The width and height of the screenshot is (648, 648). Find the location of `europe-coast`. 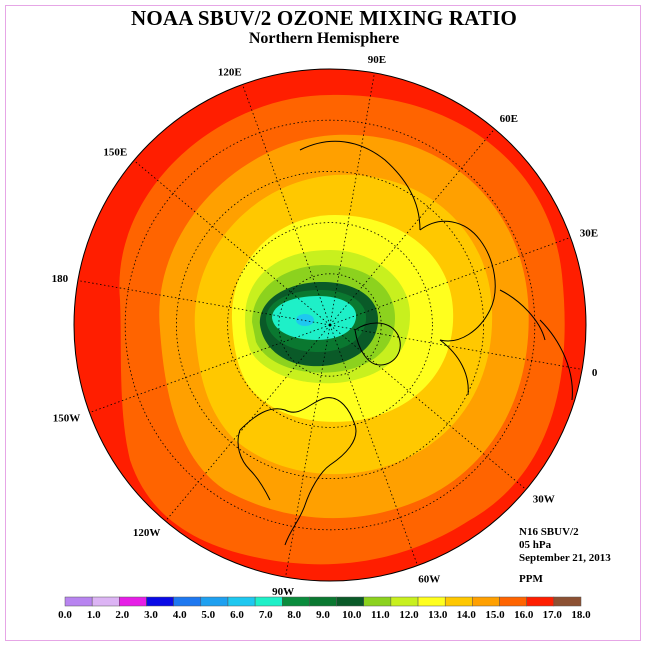

europe-coast is located at coordinates (492, 342).